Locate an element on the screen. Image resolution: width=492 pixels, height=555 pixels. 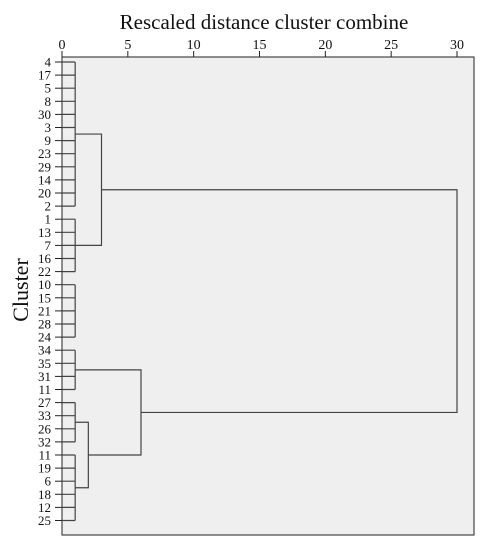
y-axis-label: Cluster is located at coordinates (20, 290).